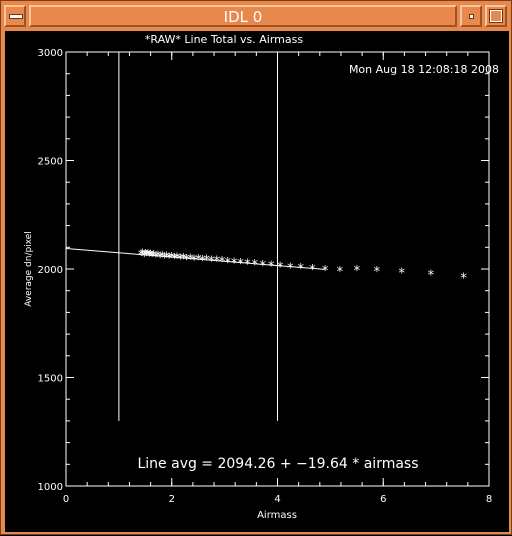 The image size is (512, 536). I want to click on window-menu-button, so click(15, 16).